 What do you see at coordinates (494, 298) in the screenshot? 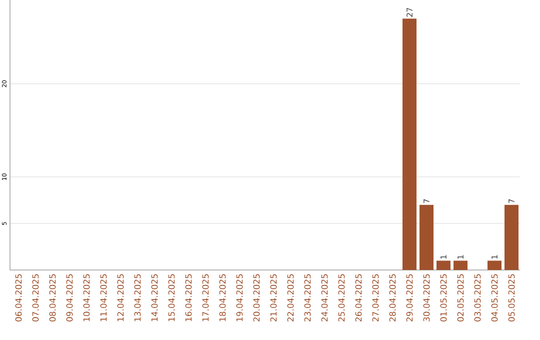
I see `x-tick-label: 04.05.2025` at bounding box center [494, 298].